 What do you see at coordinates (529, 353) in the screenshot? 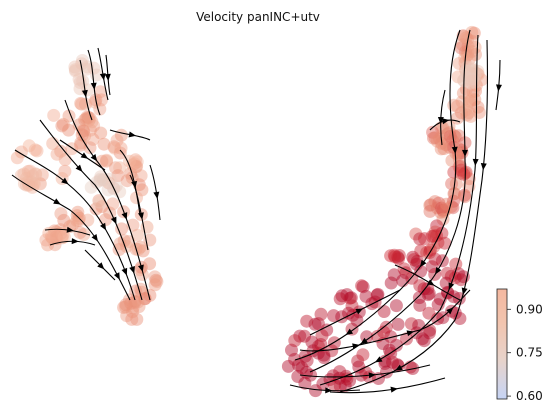
I see `colorbar-tick-label: 0.75` at bounding box center [529, 353].